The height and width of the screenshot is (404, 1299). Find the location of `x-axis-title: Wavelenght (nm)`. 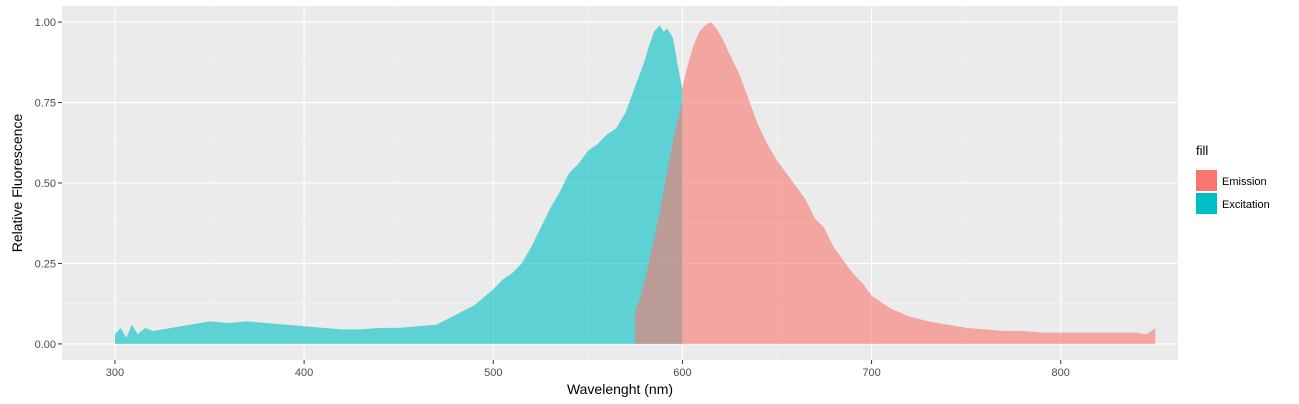

x-axis-title: Wavelenght (nm) is located at coordinates (620, 389).